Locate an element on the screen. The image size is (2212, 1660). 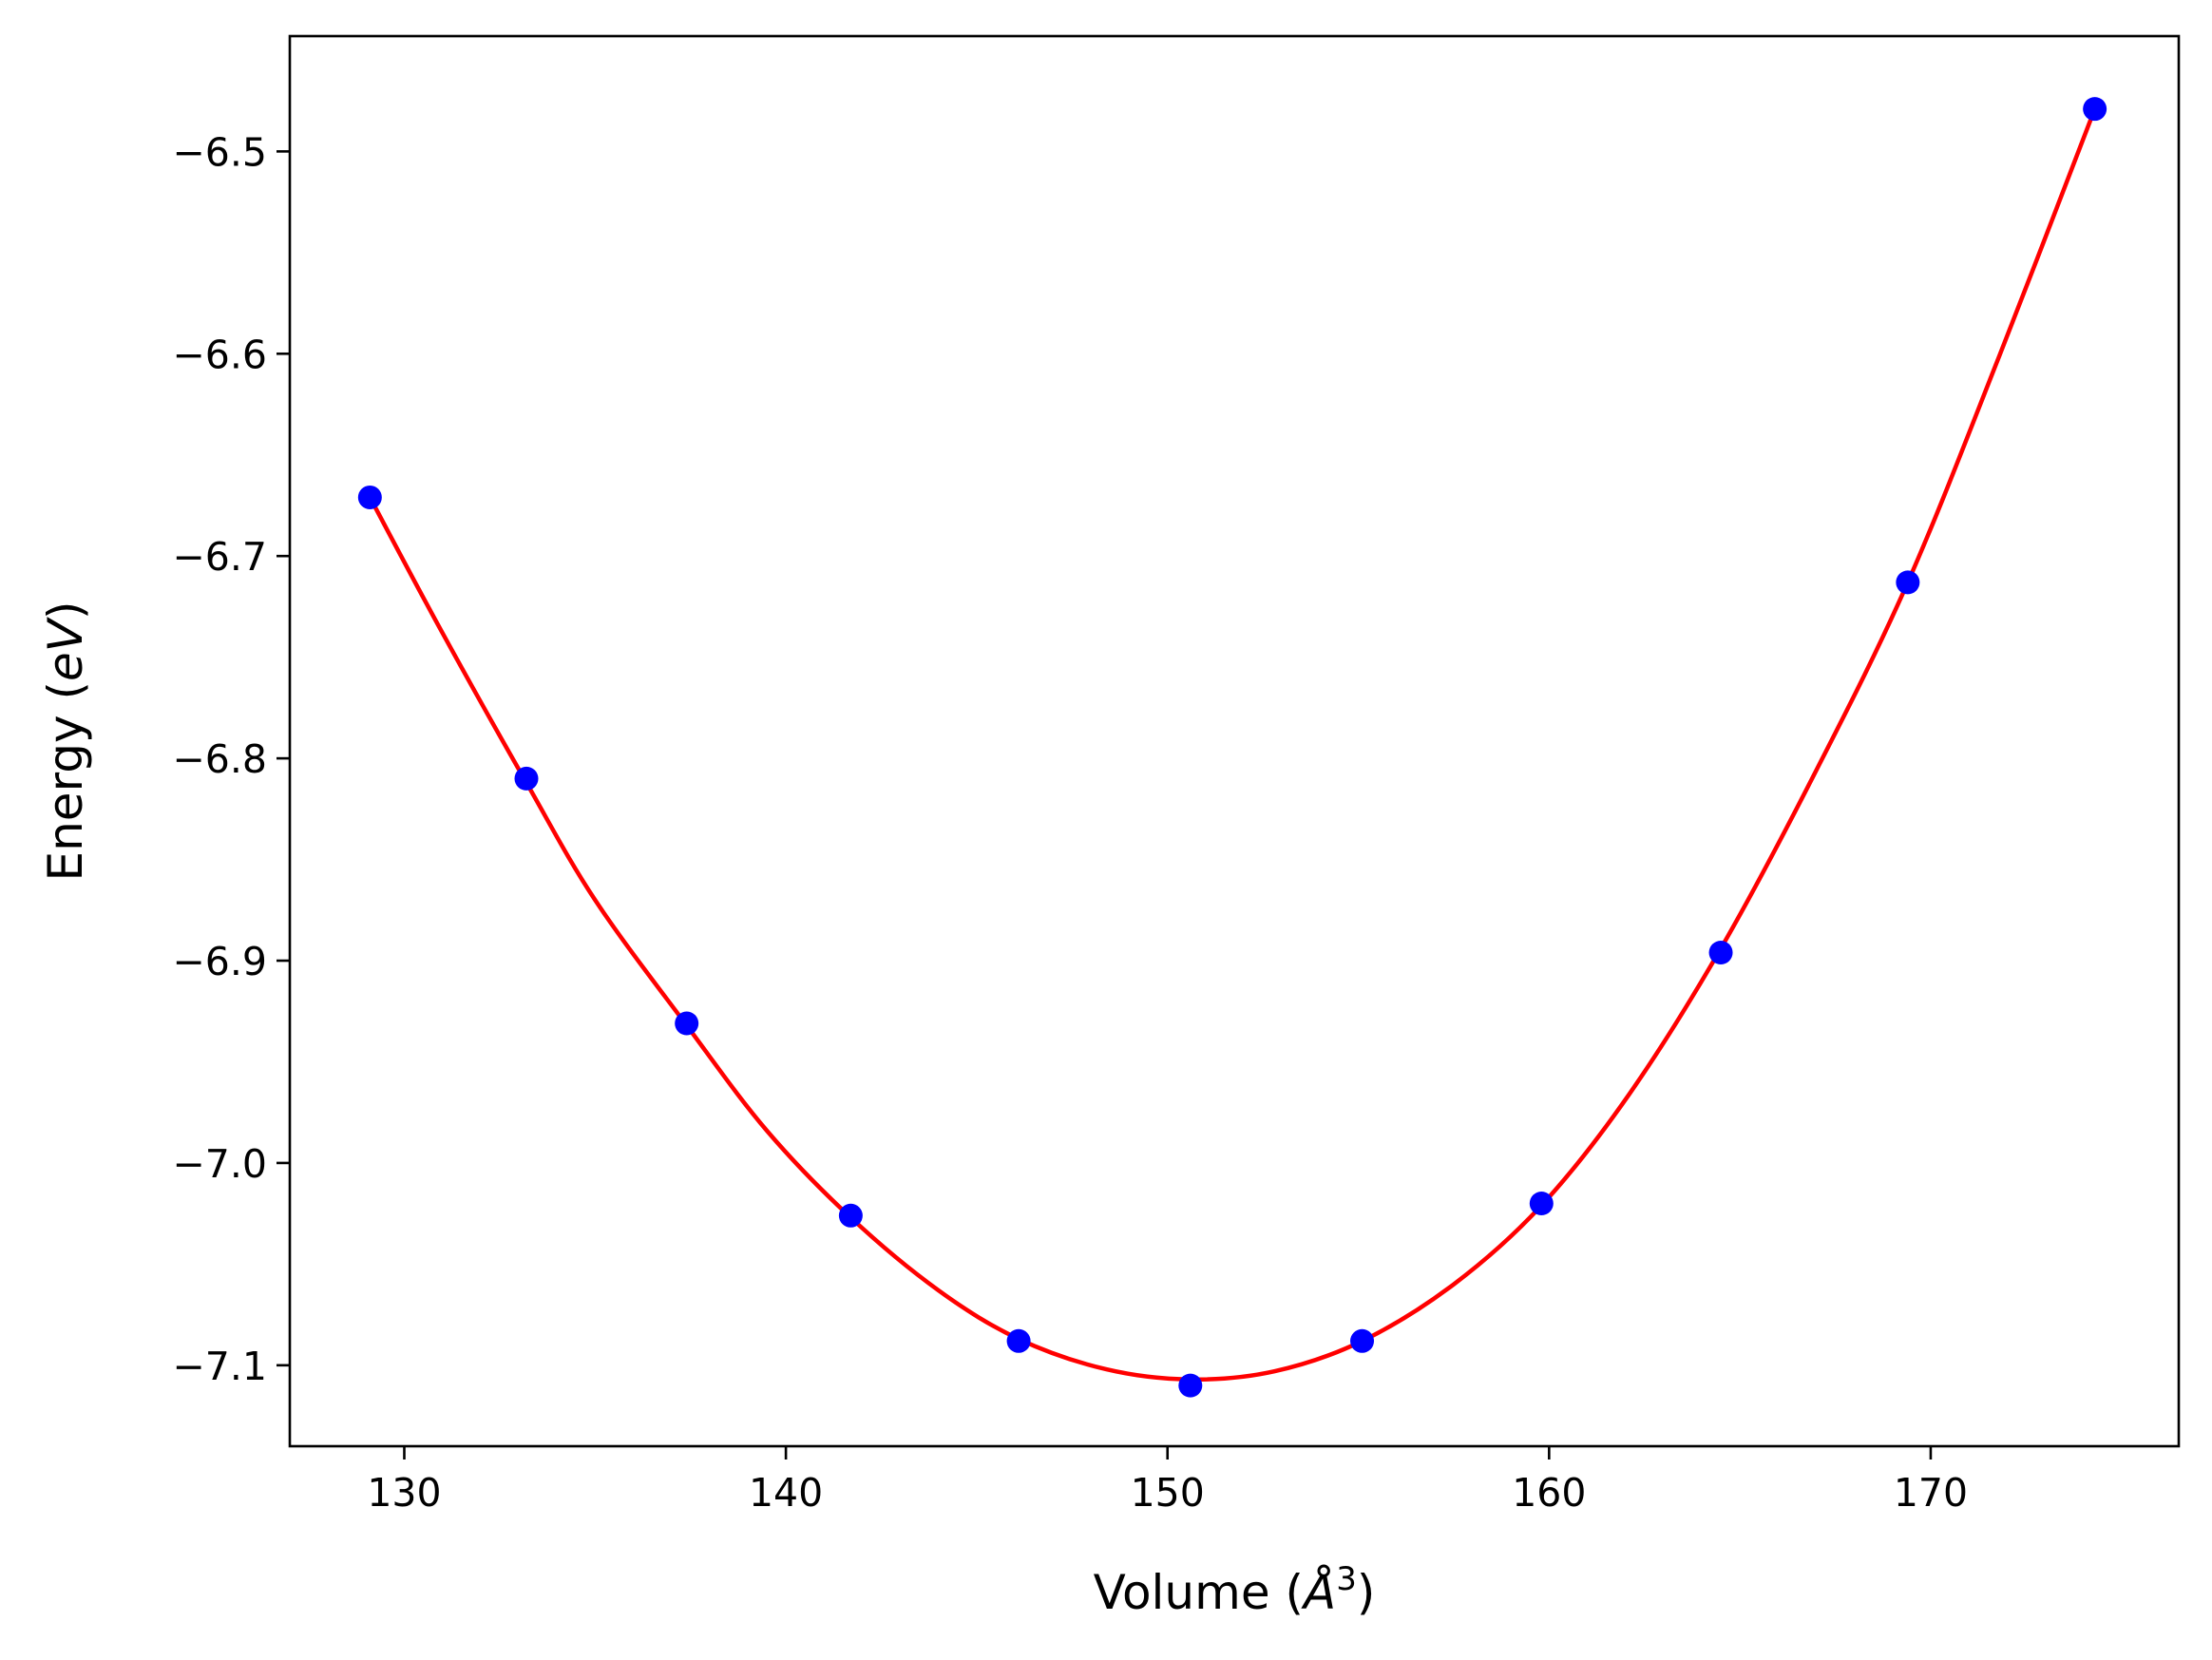
y-axis-ticks: −6.5 −6.6 −6.7 −6.8 −6.9 −7.0 −7.1 is located at coordinates (231, 759).